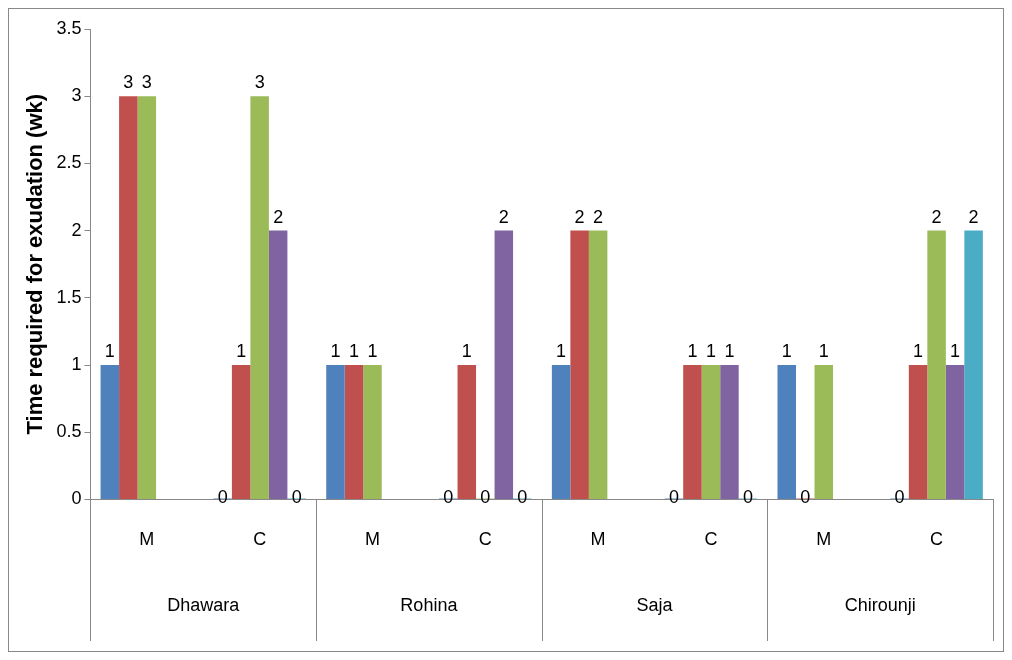 Image resolution: width=1012 pixels, height=660 pixels. I want to click on y-tick-label: 0.5, so click(69, 431).